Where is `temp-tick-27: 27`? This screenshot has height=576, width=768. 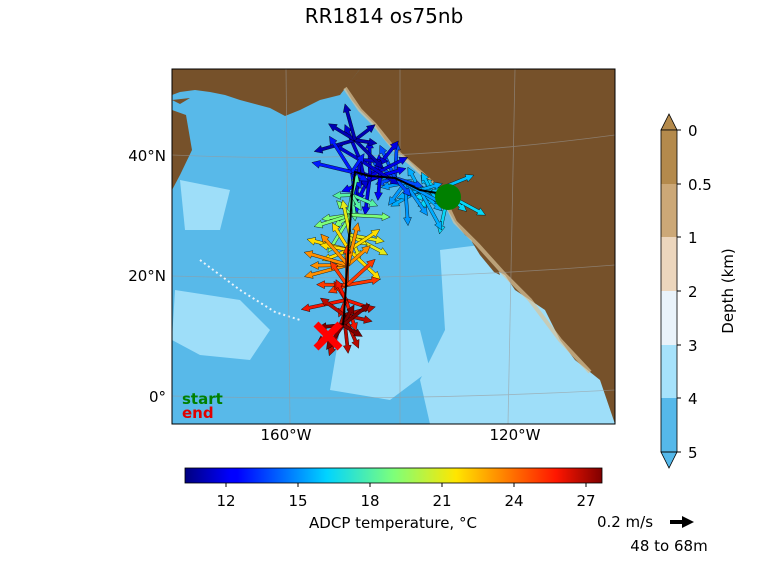
temp-tick-27: 27 is located at coordinates (585, 501).